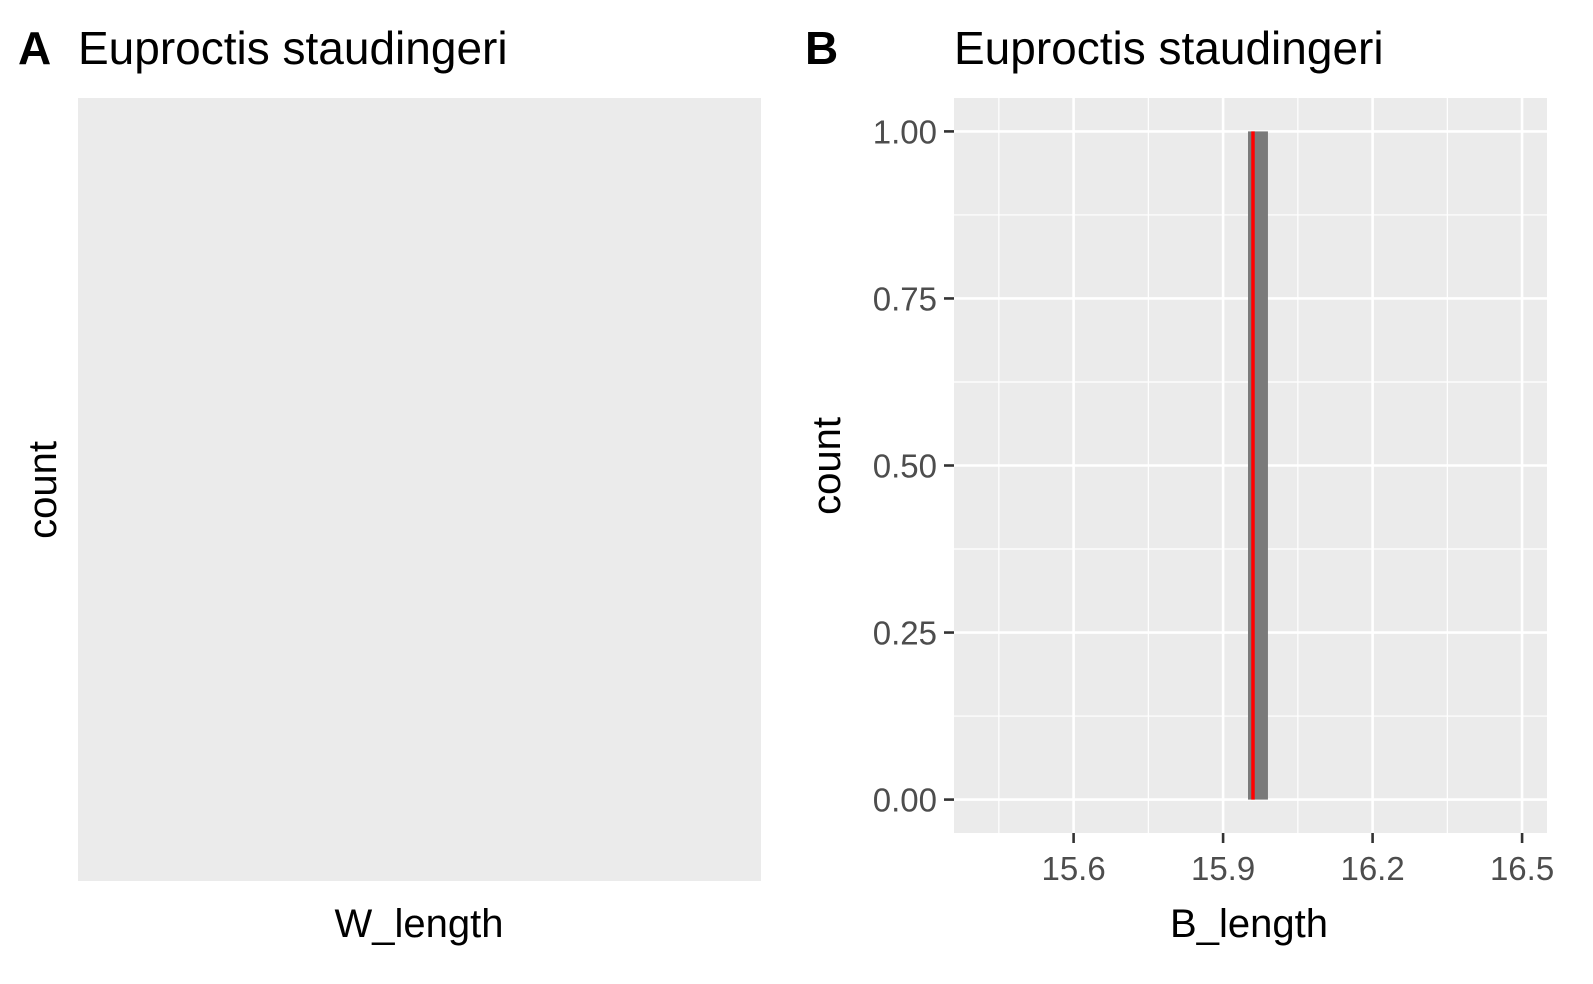 The height and width of the screenshot is (984, 1593). I want to click on x-tick-label: 16.2, so click(1372, 868).